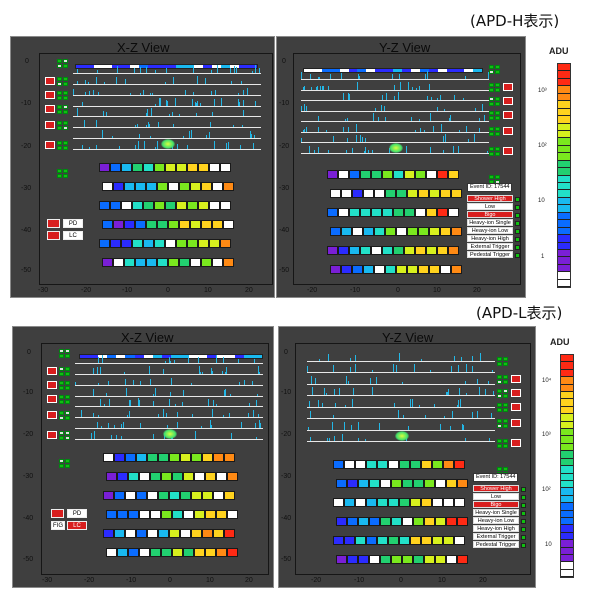 The height and width of the screenshot is (597, 602). What do you see at coordinates (286, 559) in the screenshot?
I see `yz-y-tick: -50` at bounding box center [286, 559].